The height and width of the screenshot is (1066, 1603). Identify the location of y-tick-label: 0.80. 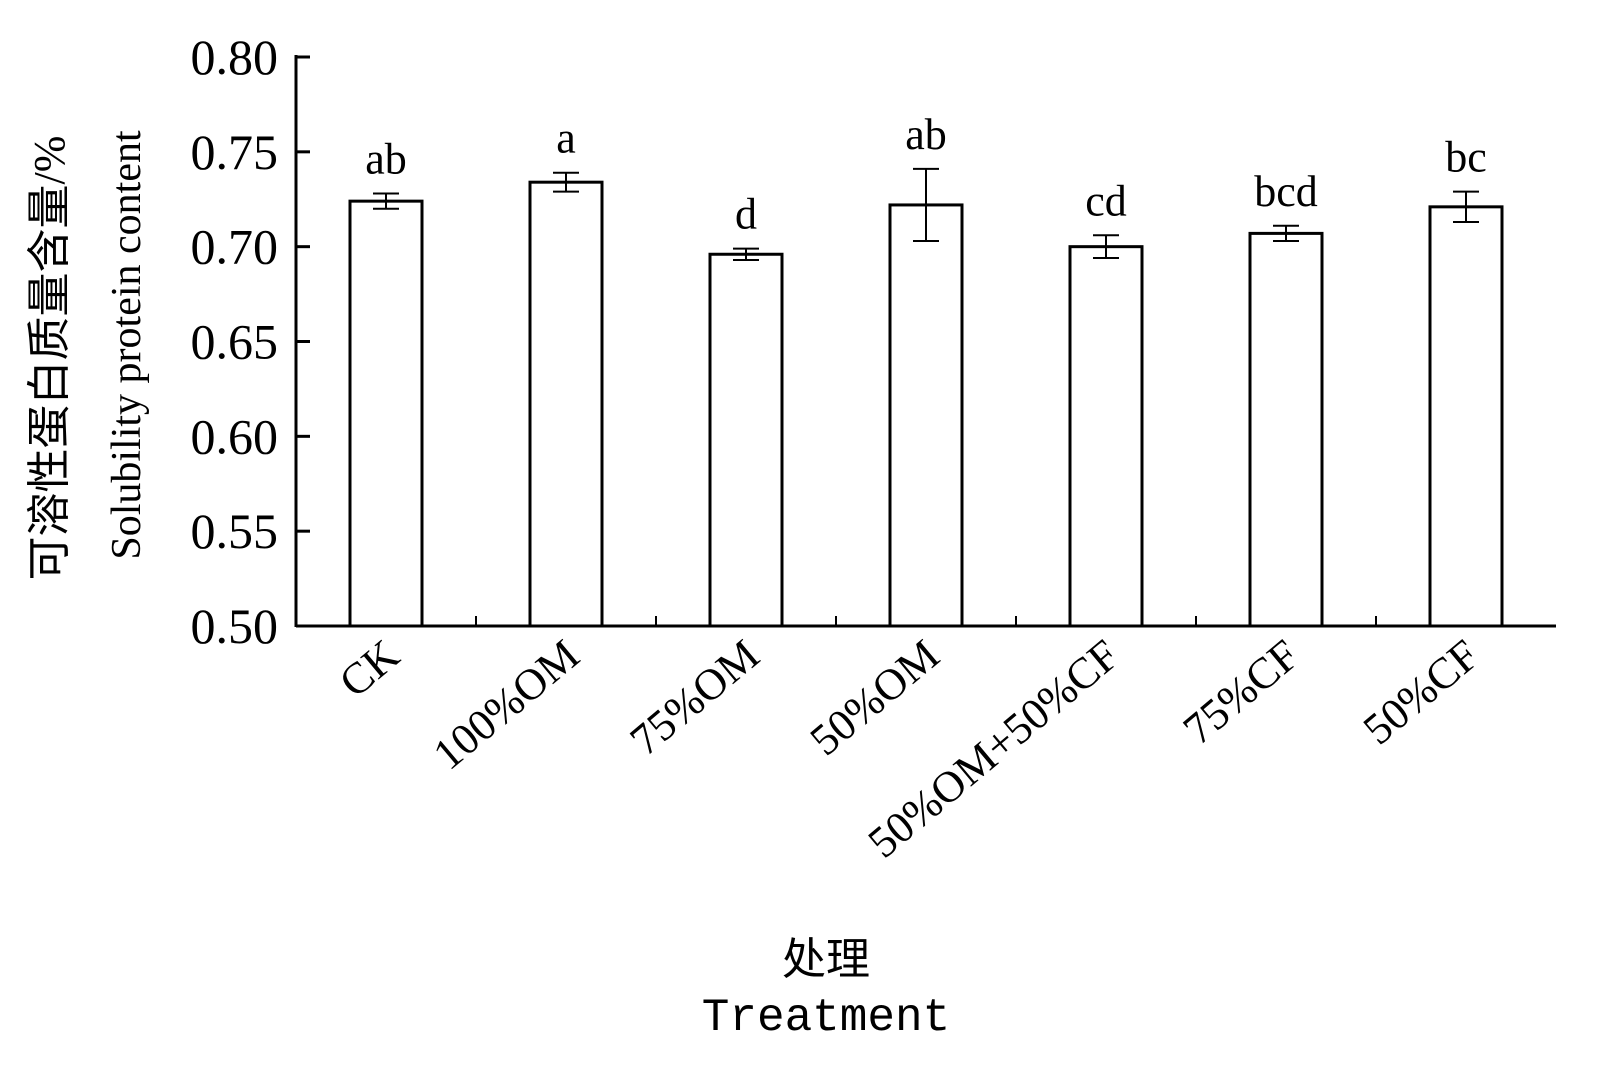
(235, 57).